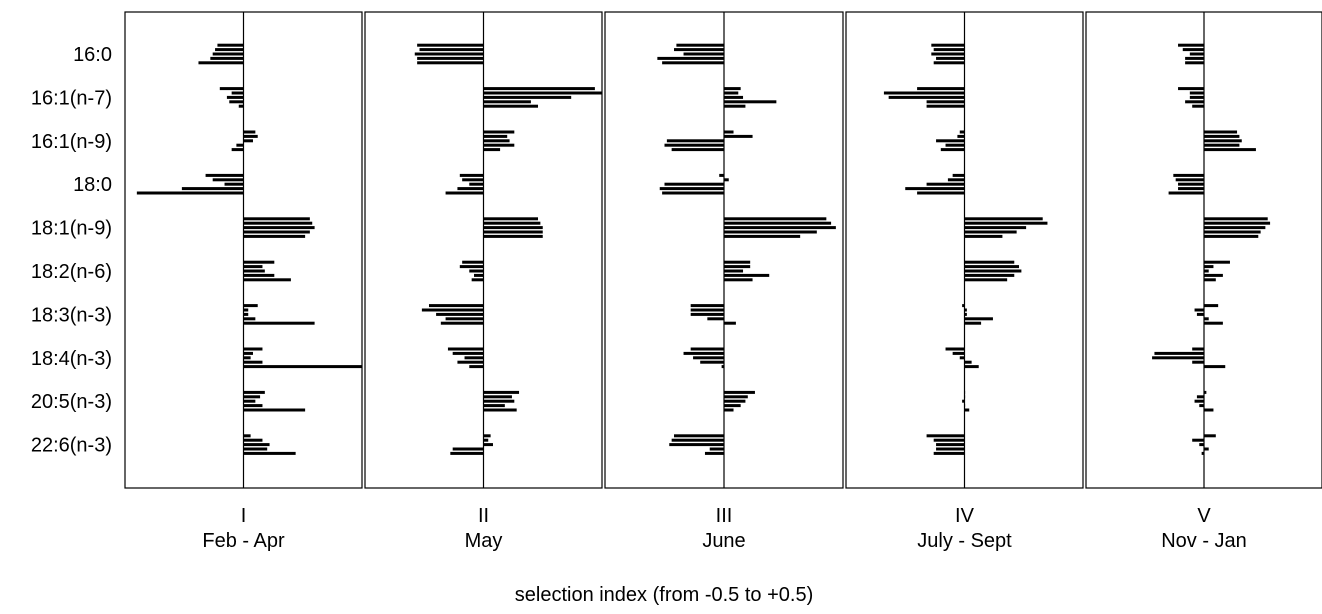  What do you see at coordinates (964, 541) in the screenshot?
I see `panel-period-label: July - Sept` at bounding box center [964, 541].